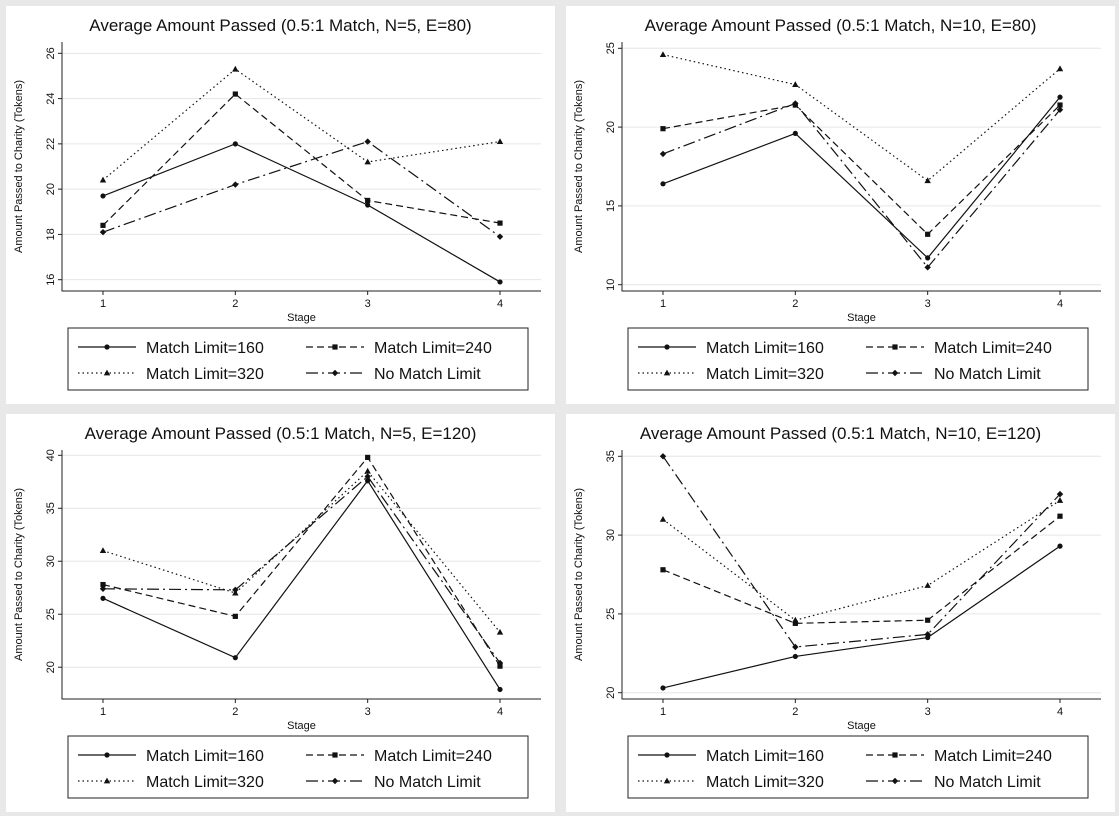 The height and width of the screenshot is (816, 1119). Describe the element at coordinates (611, 535) in the screenshot. I see `y-tick-label: 30` at that location.